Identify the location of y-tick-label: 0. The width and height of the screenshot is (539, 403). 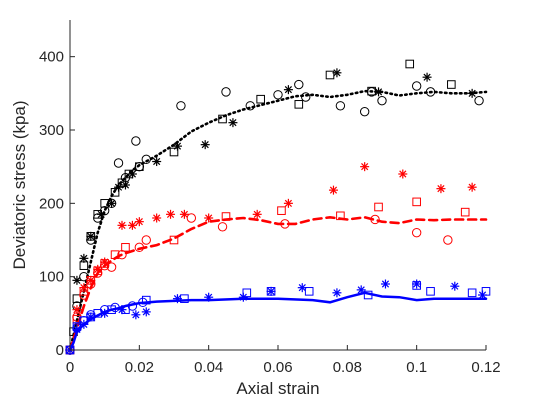
(60, 350).